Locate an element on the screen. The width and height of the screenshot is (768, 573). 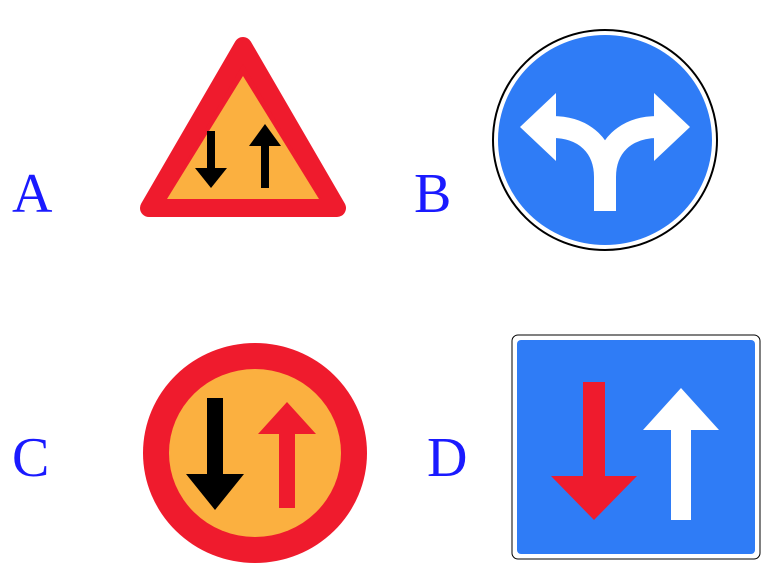
fork-left-right-arrow-icon is located at coordinates (605, 140).